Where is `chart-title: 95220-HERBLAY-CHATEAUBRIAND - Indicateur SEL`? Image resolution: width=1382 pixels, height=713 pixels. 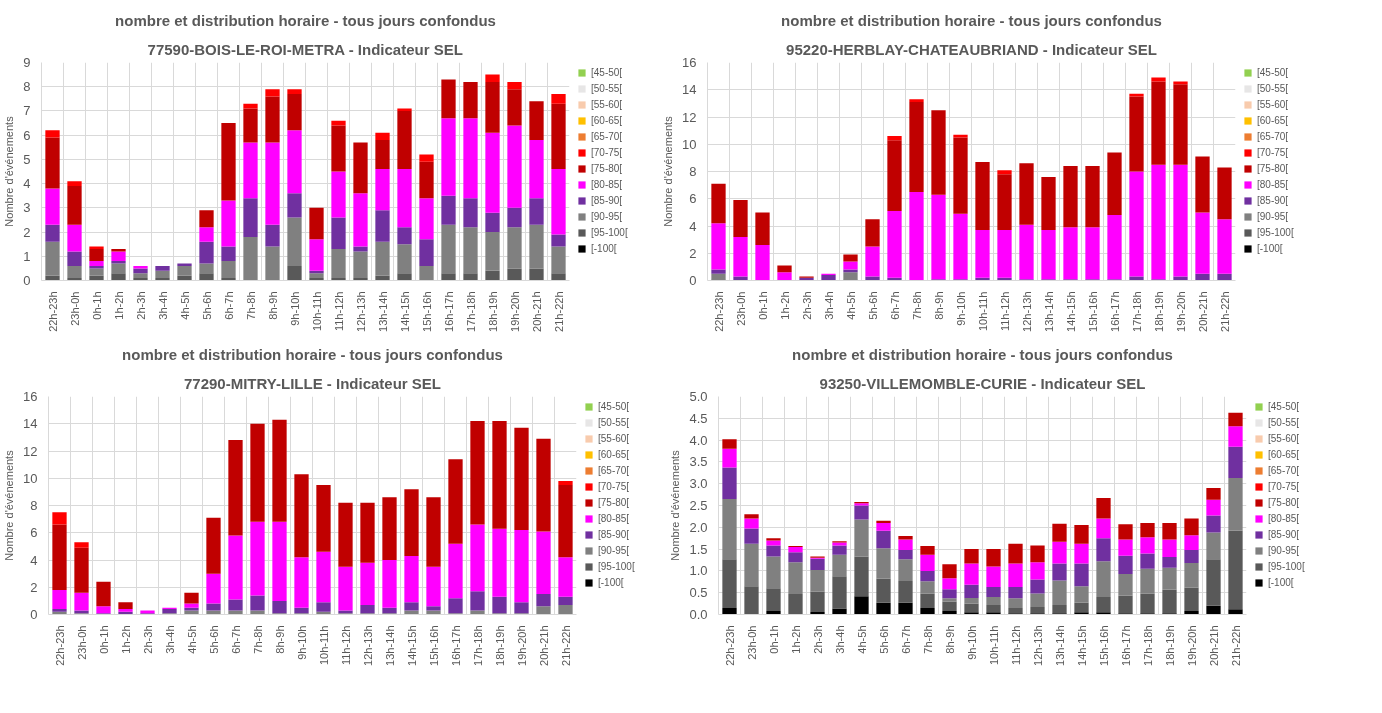
chart-title: 95220-HERBLAY-CHATEAUBRIAND - Indicateur SEL is located at coordinates (971, 49).